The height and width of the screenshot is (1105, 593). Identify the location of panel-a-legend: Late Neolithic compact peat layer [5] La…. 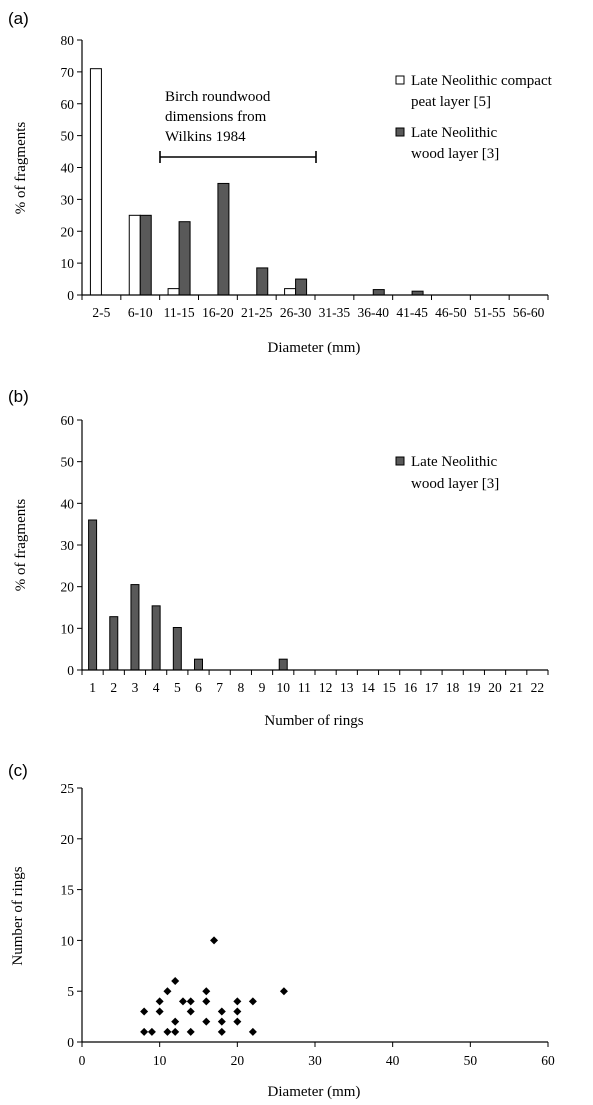
(474, 117).